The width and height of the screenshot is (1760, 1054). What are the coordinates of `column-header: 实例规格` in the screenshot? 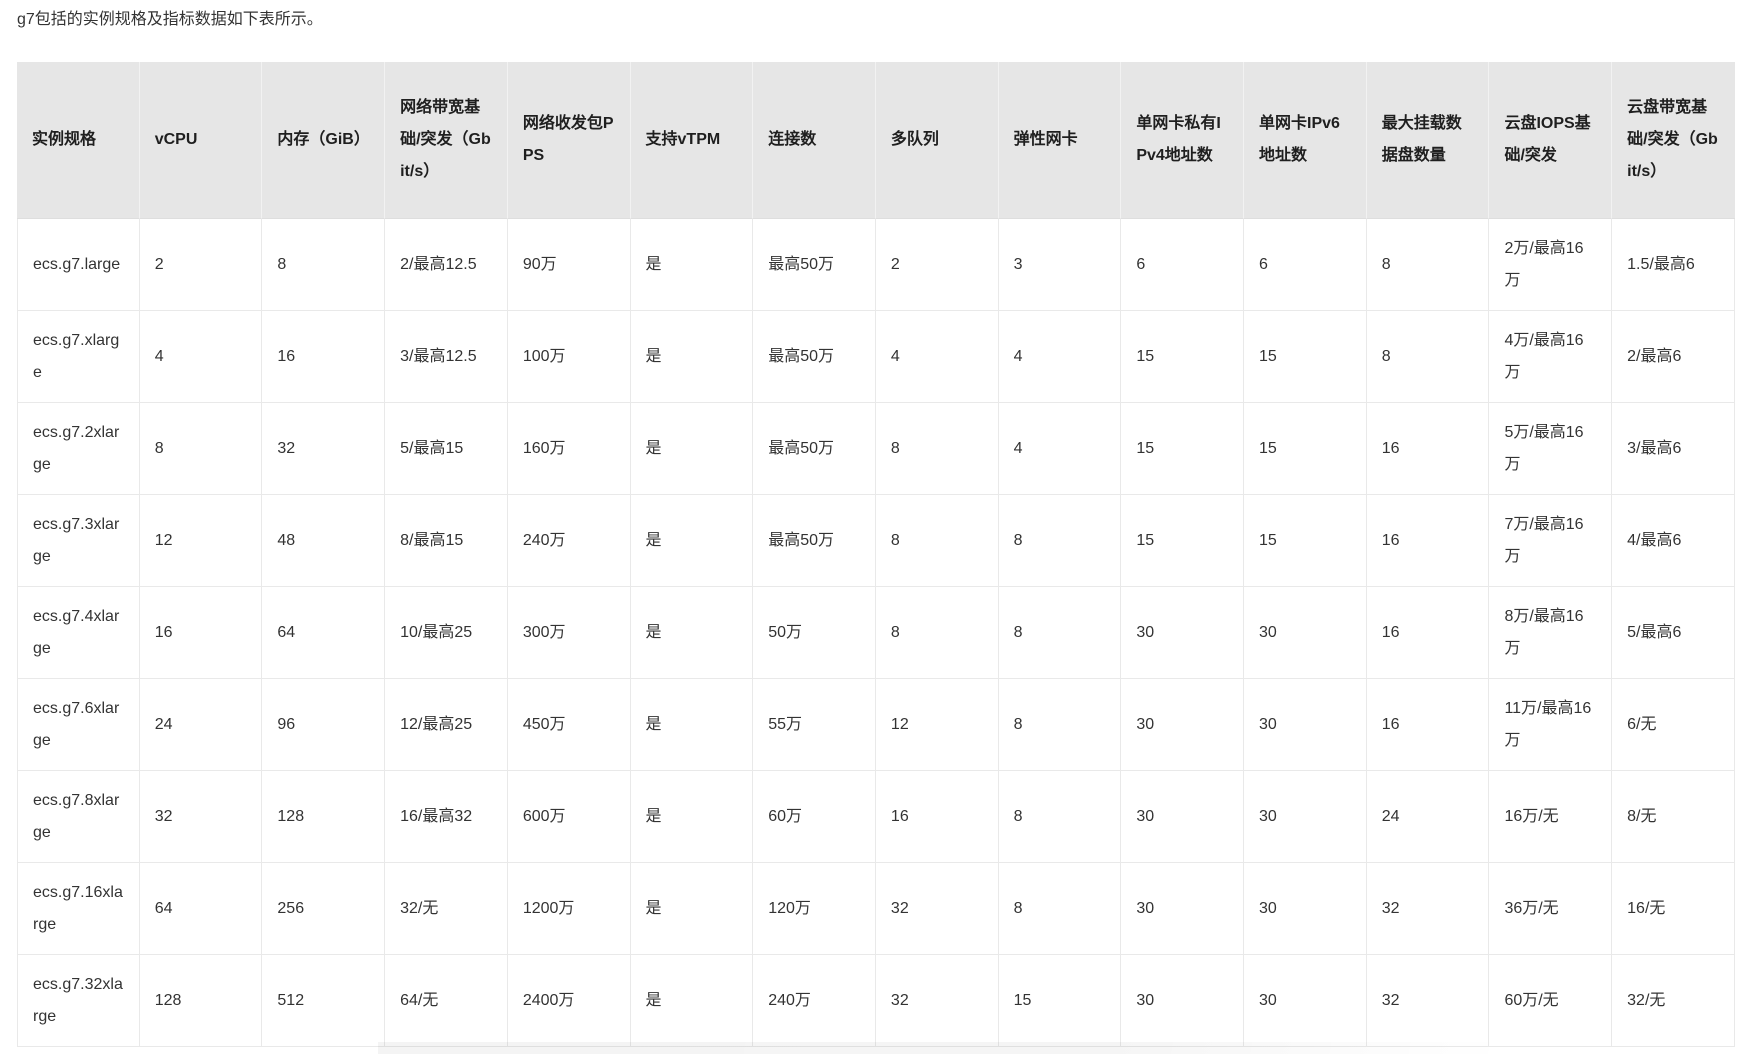 It's located at (78, 140).